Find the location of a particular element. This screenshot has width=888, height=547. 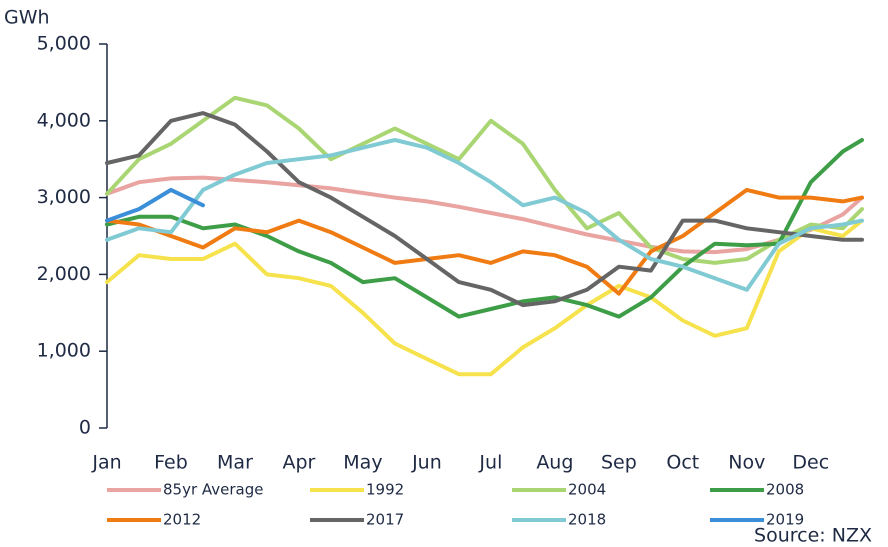

legend-label: 2017 is located at coordinates (385, 520).